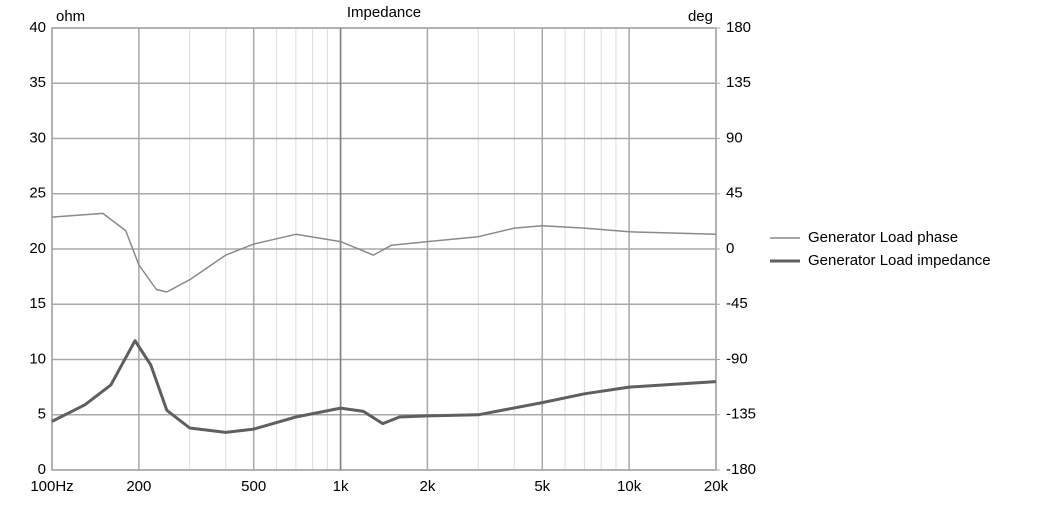 The height and width of the screenshot is (527, 1042). I want to click on y-tick-label: 0, so click(42, 469).